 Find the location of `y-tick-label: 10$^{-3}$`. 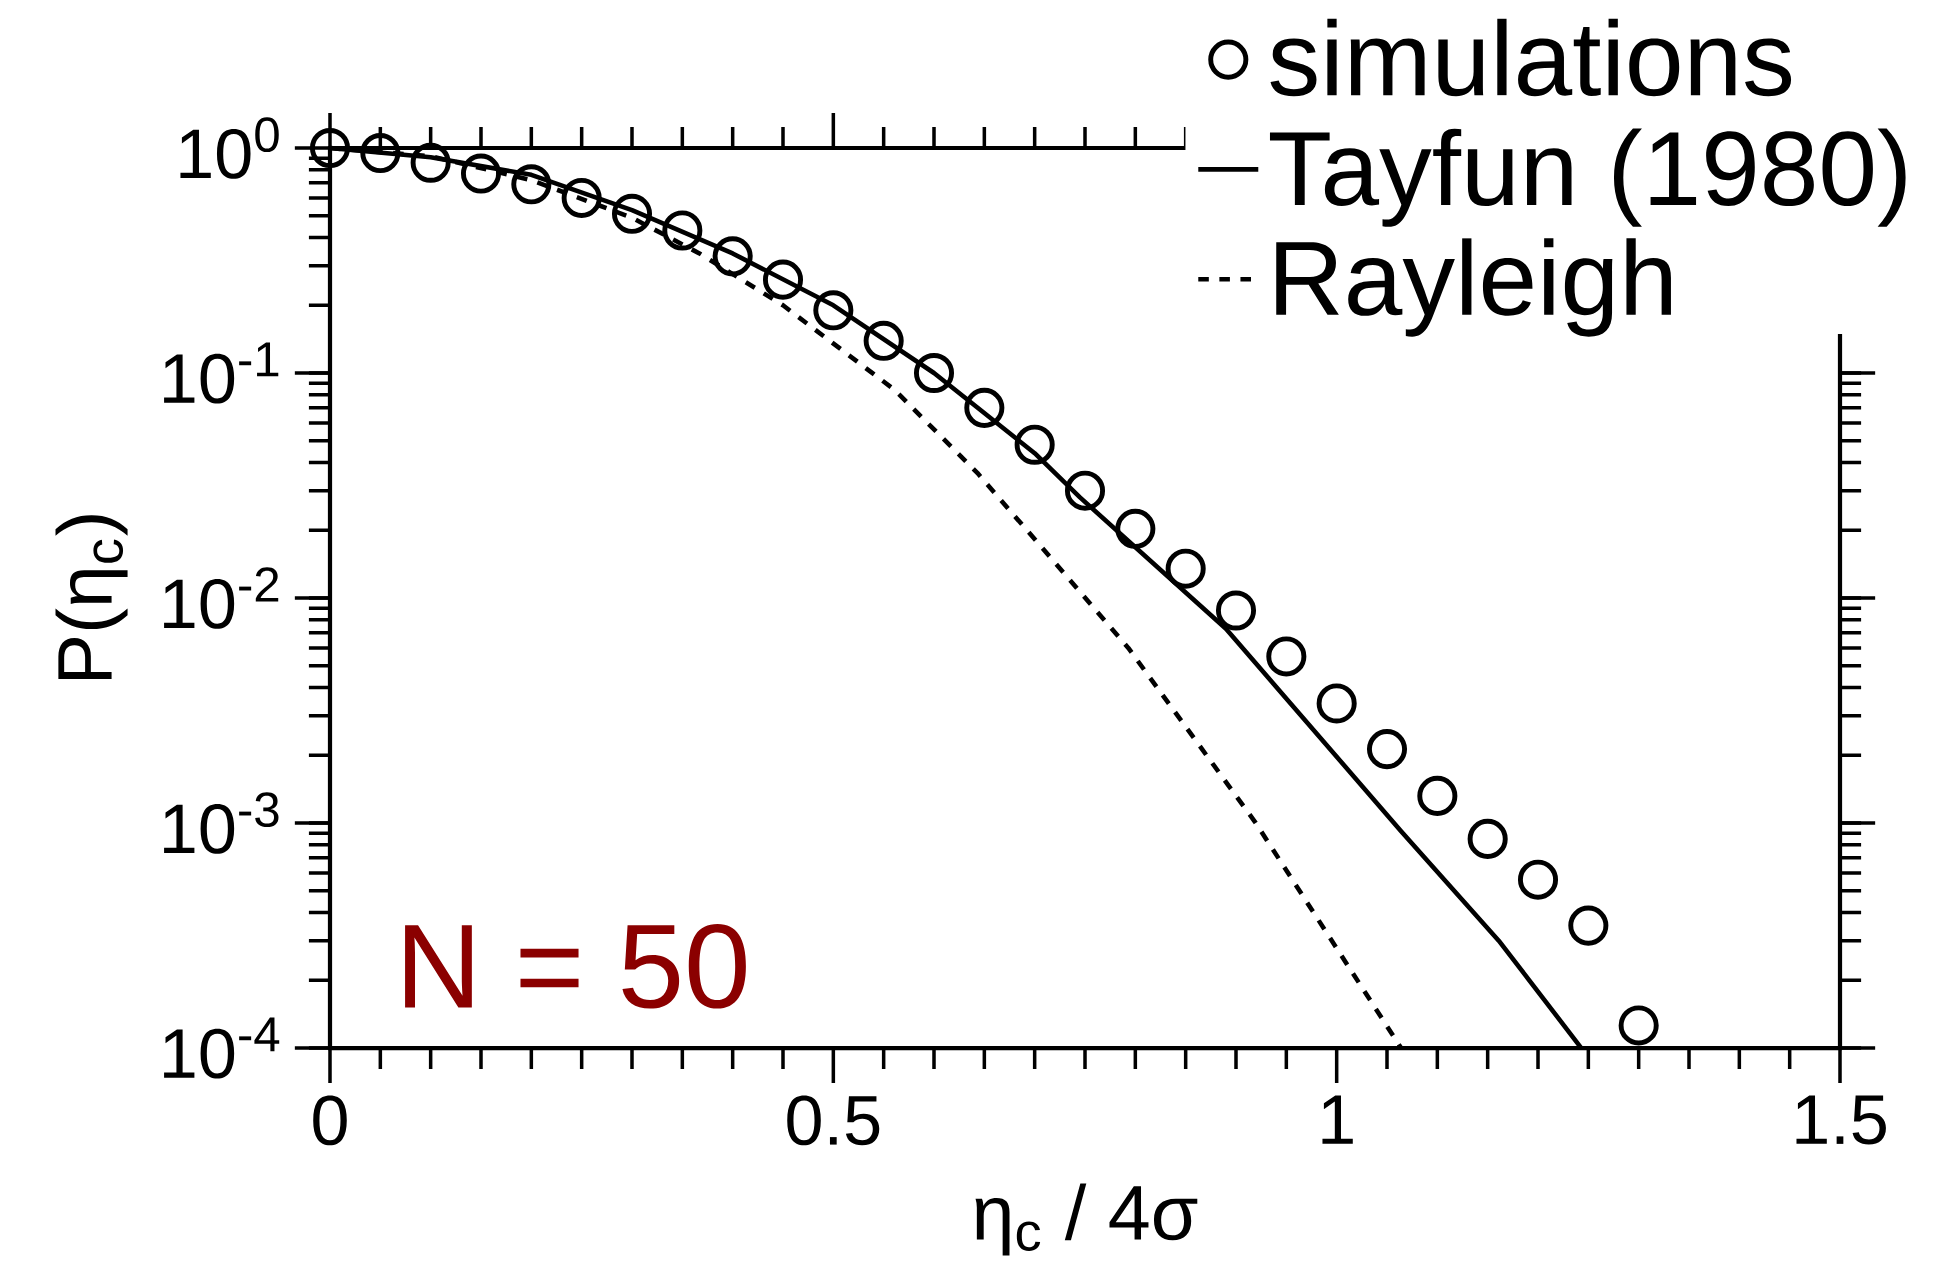

y-tick-label: 10$^{-3}$ is located at coordinates (221, 823).